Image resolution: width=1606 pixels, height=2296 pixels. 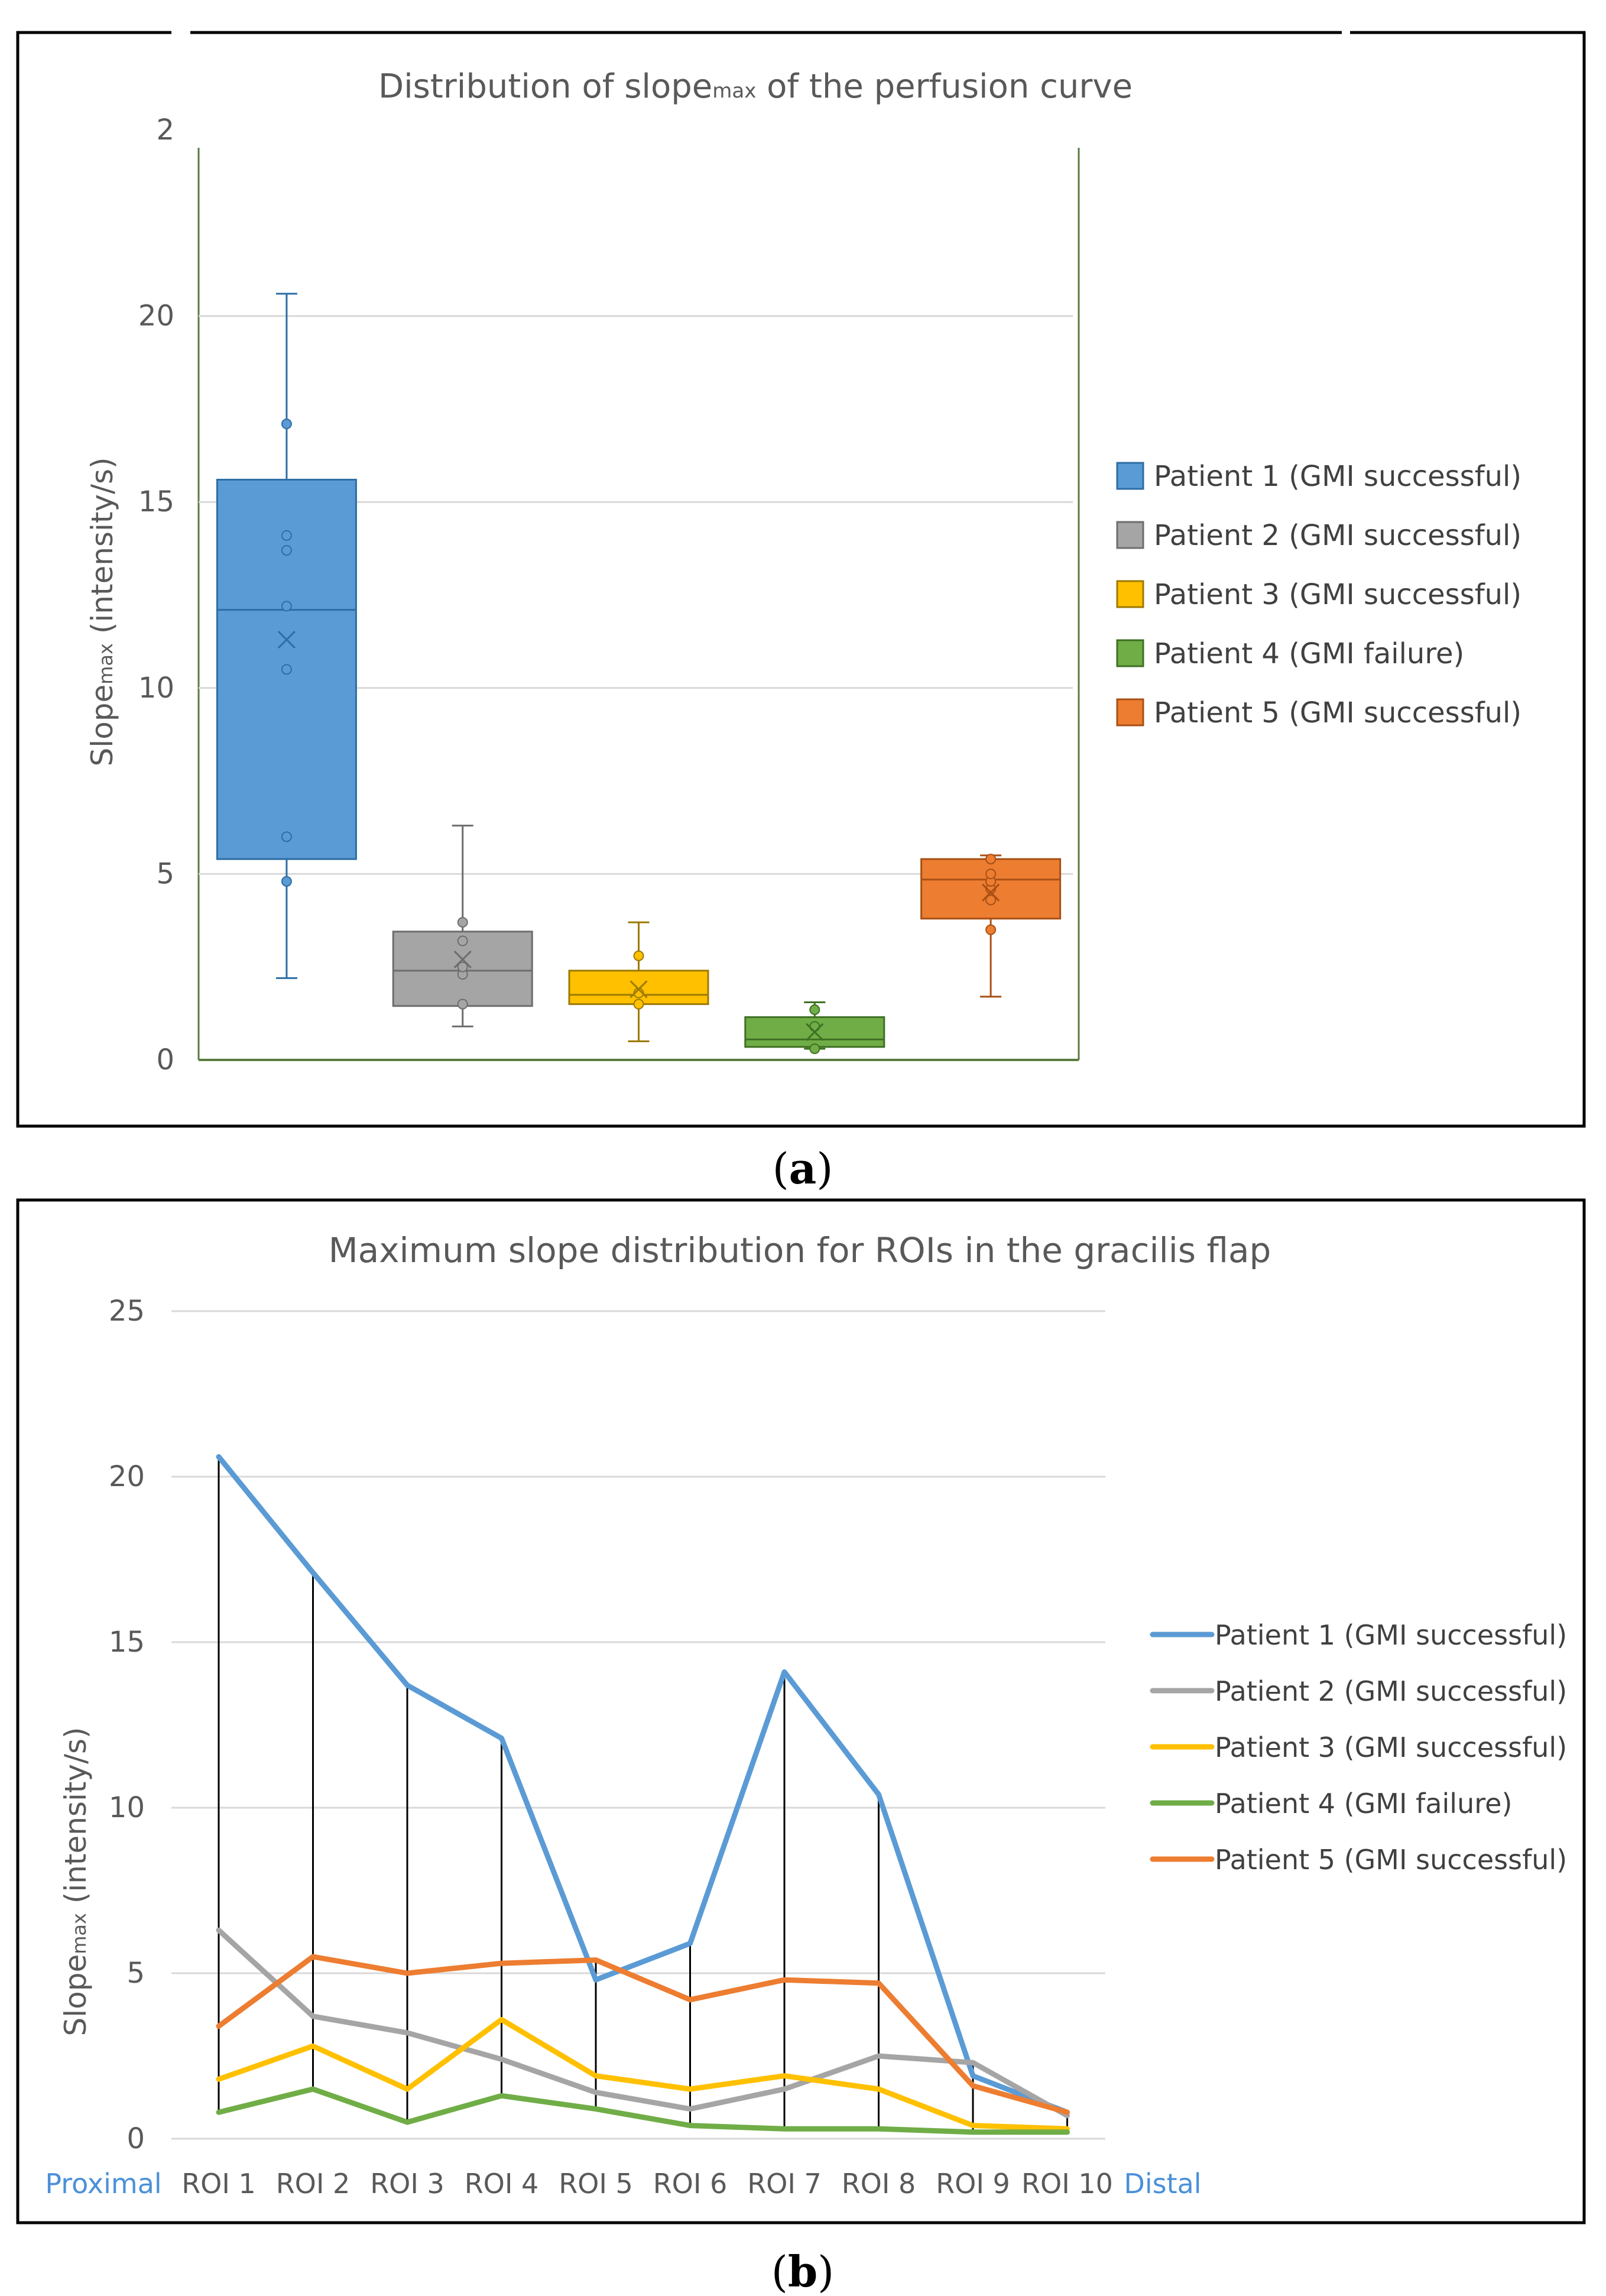 I want to click on panel-a-y-axis-label: Slopemax (intensity/s), so click(x=102, y=611).